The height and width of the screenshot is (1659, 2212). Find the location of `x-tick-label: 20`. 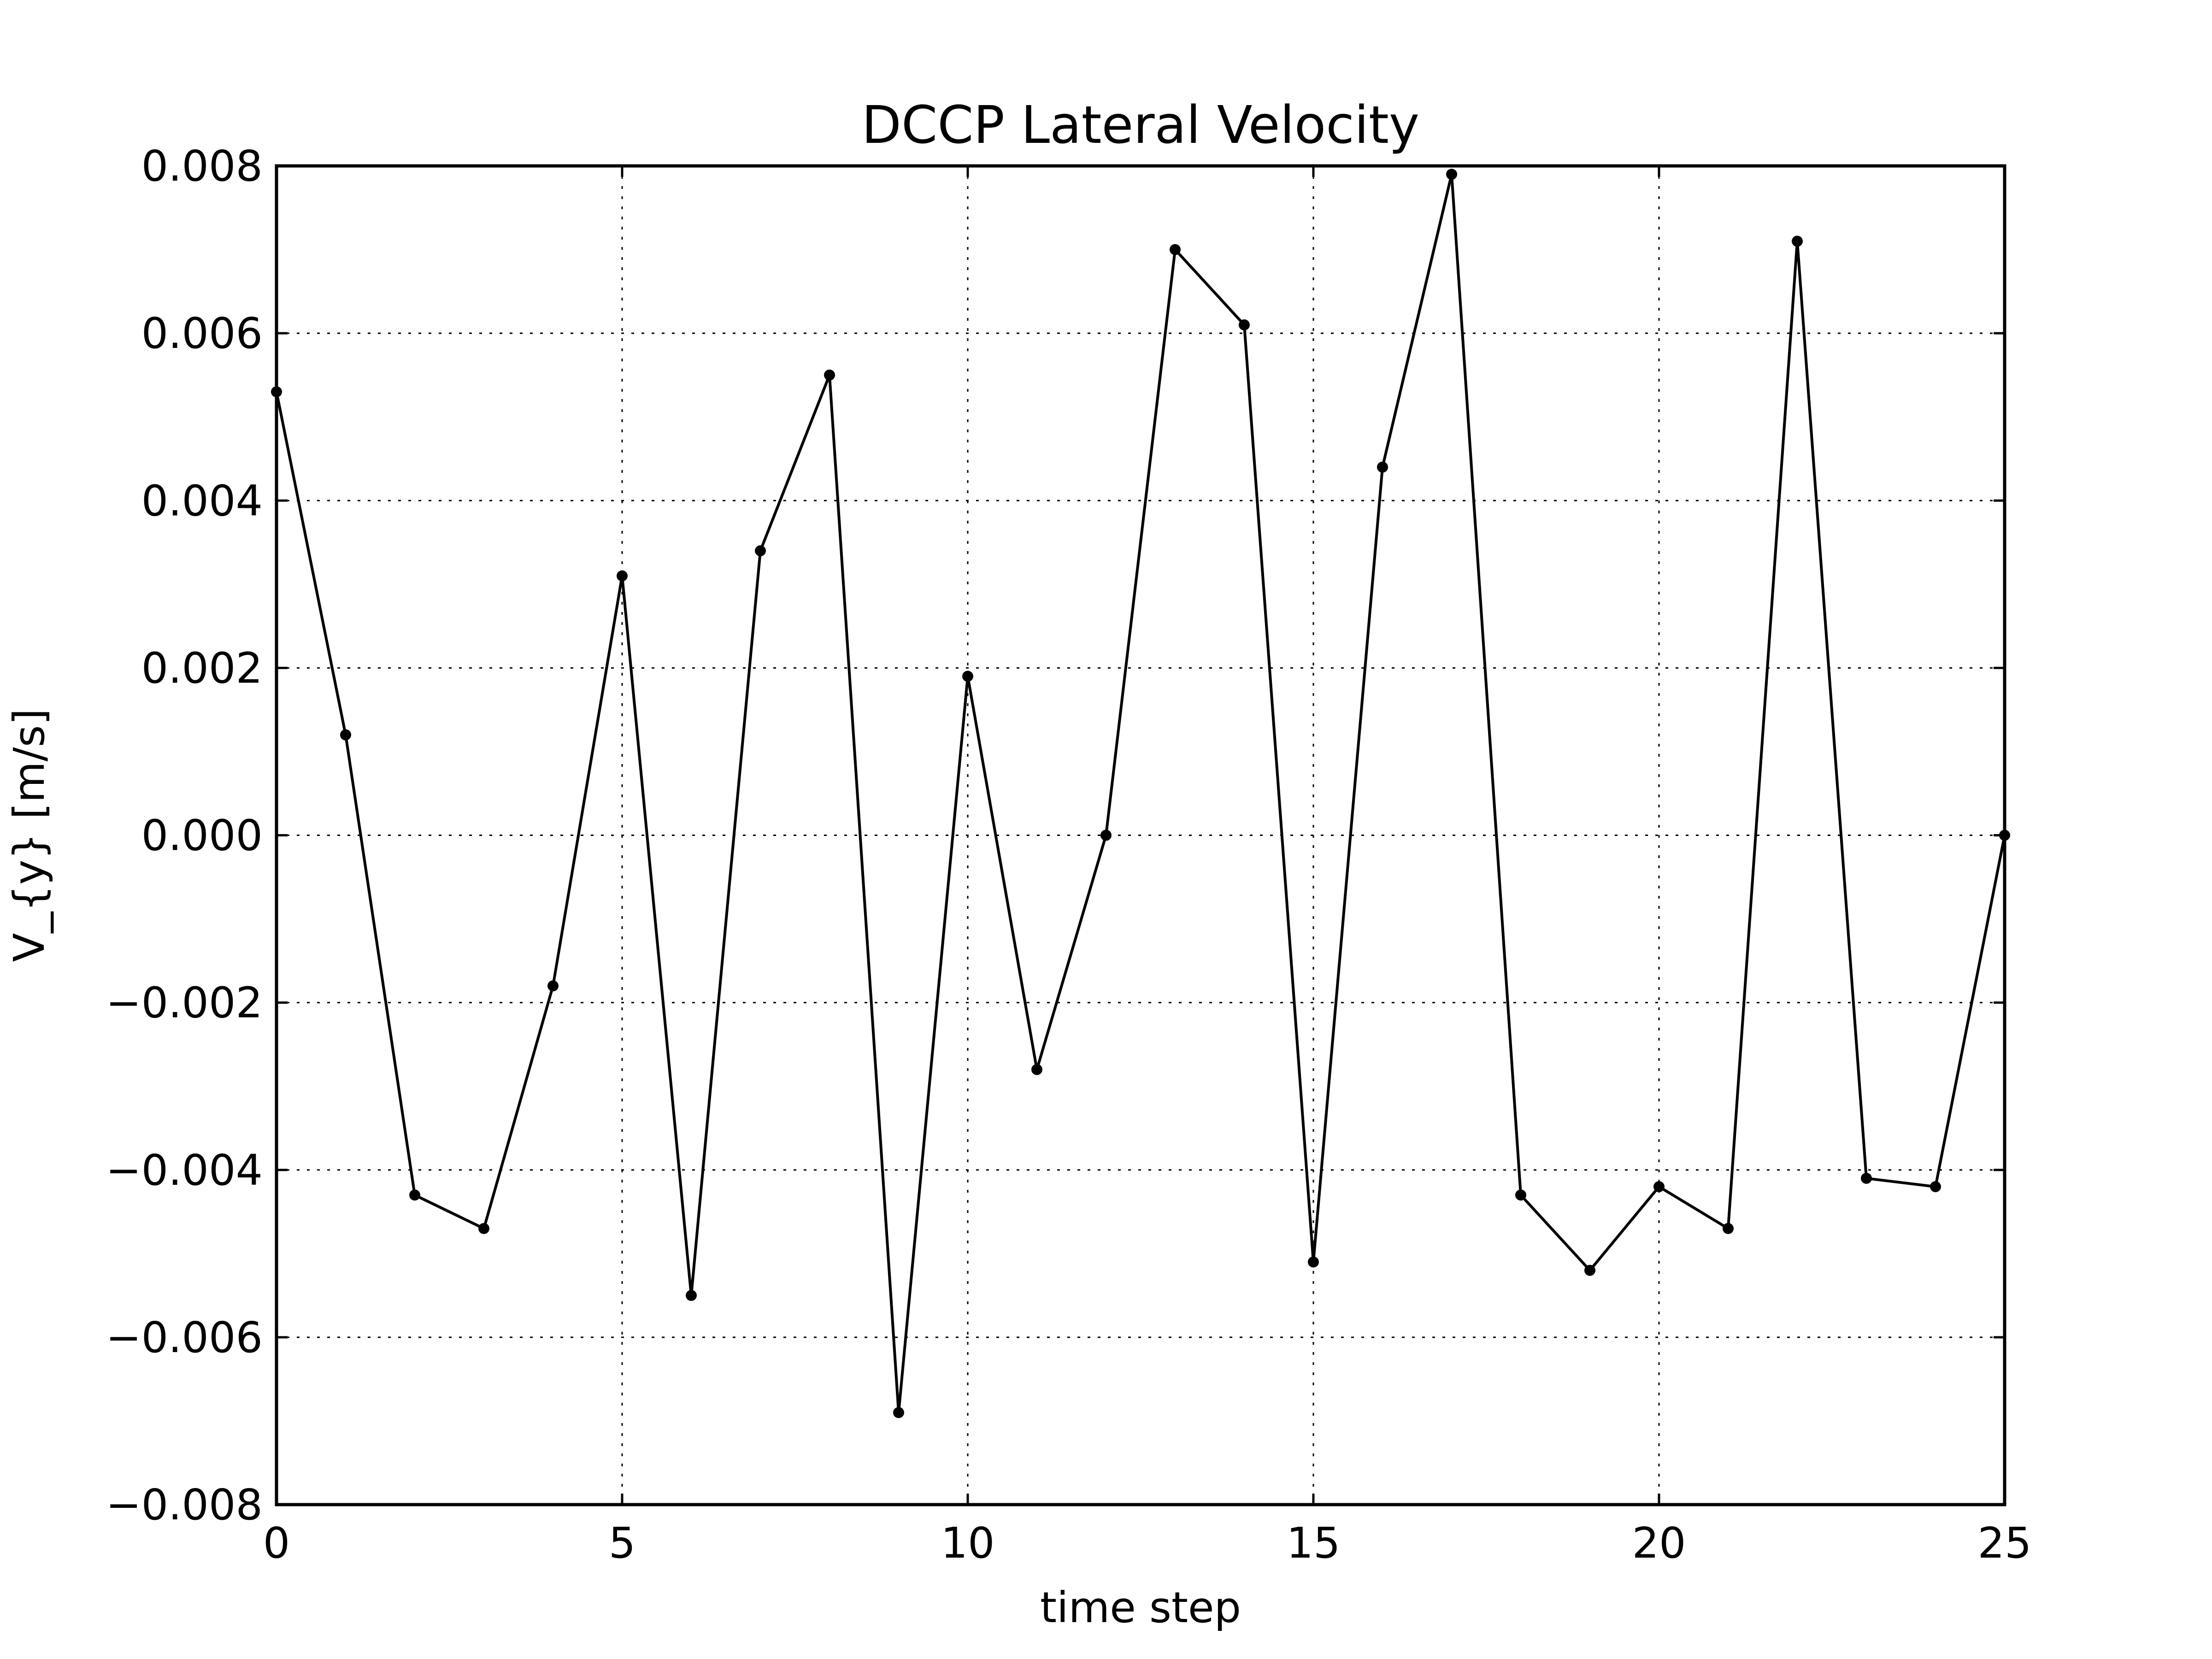

x-tick-label: 20 is located at coordinates (1659, 1543).